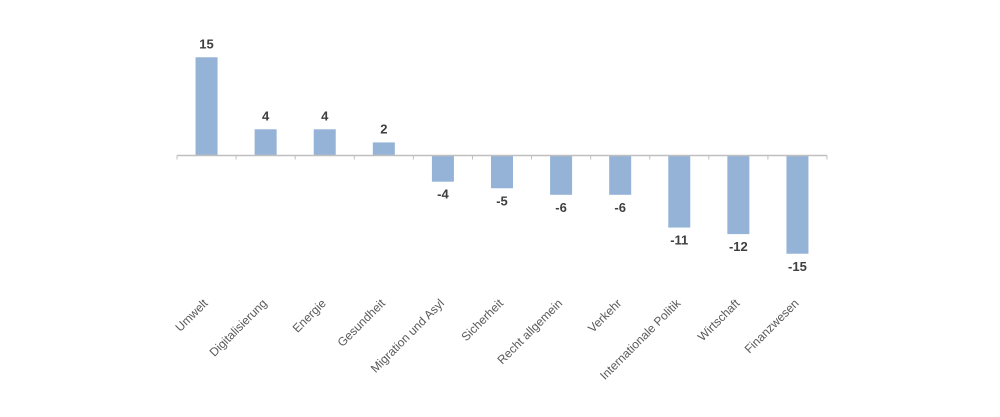  I want to click on data-label-1: 15, so click(206, 43).